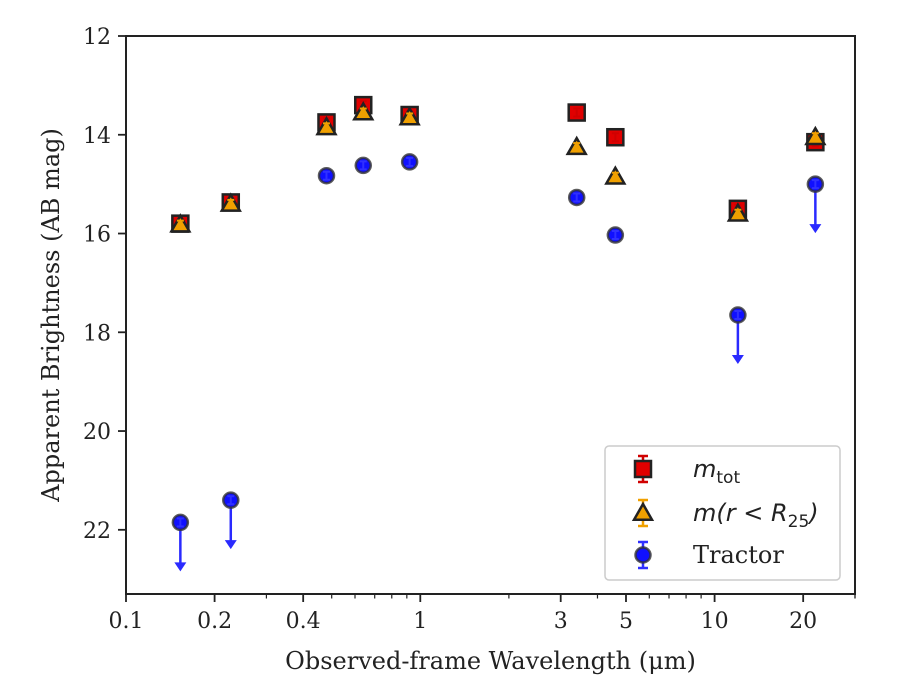 This screenshot has height=700, width=900. I want to click on y-tick-label: 20, so click(97, 432).